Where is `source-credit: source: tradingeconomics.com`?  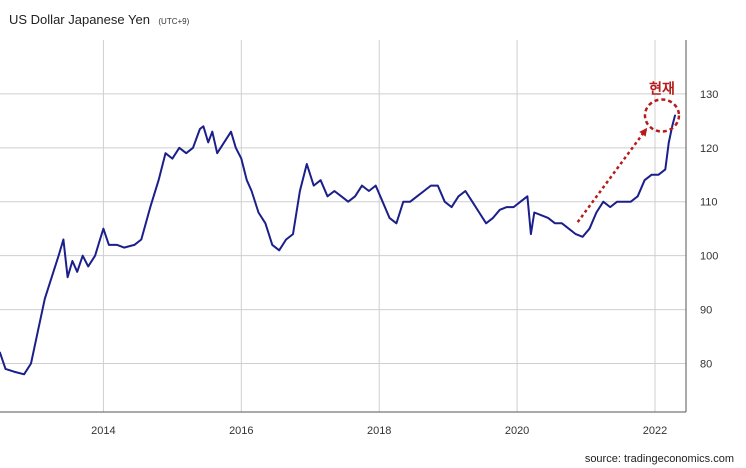
source-credit: source: tradingeconomics.com is located at coordinates (659, 459).